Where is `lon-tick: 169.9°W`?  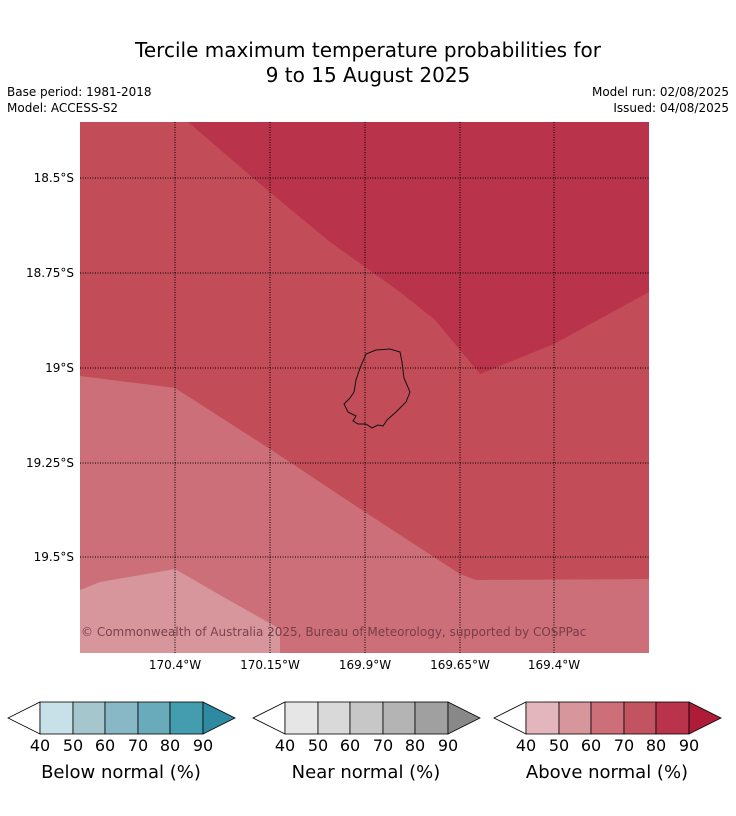 lon-tick: 169.9°W is located at coordinates (365, 665).